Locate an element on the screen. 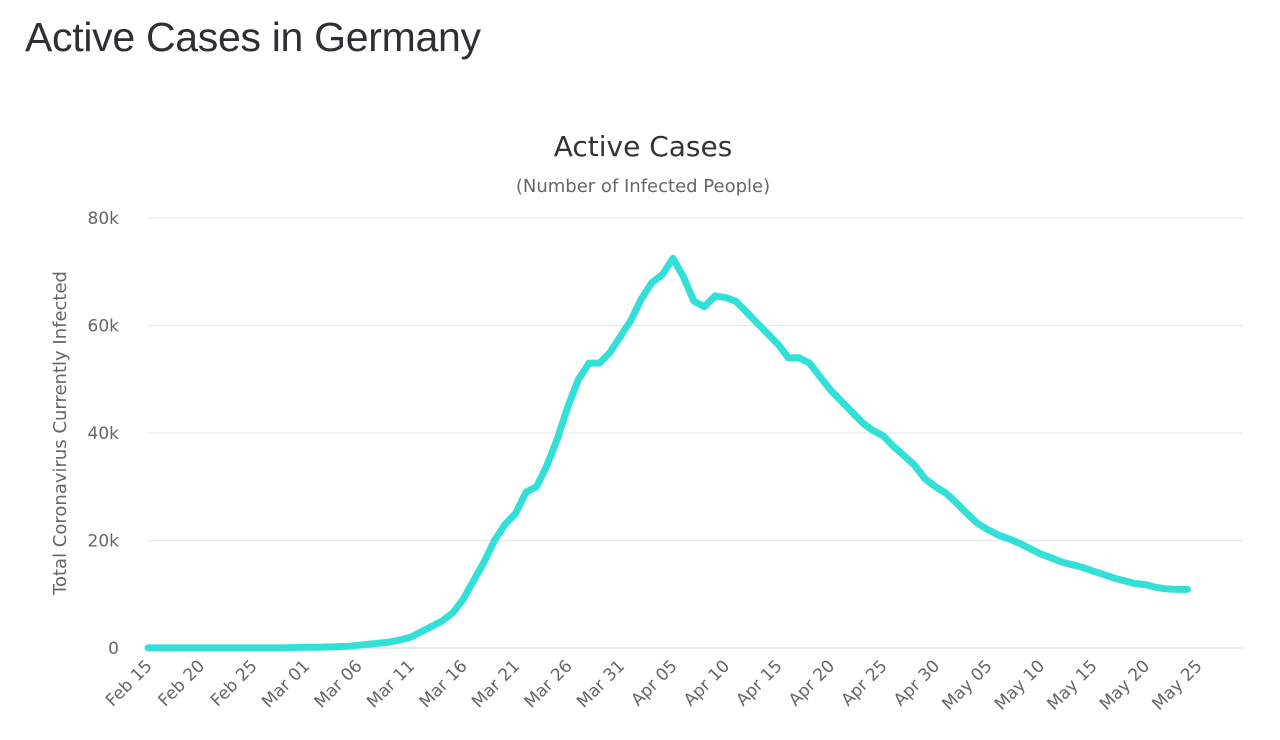  x-tick-label: Apr 20 is located at coordinates (812, 683).